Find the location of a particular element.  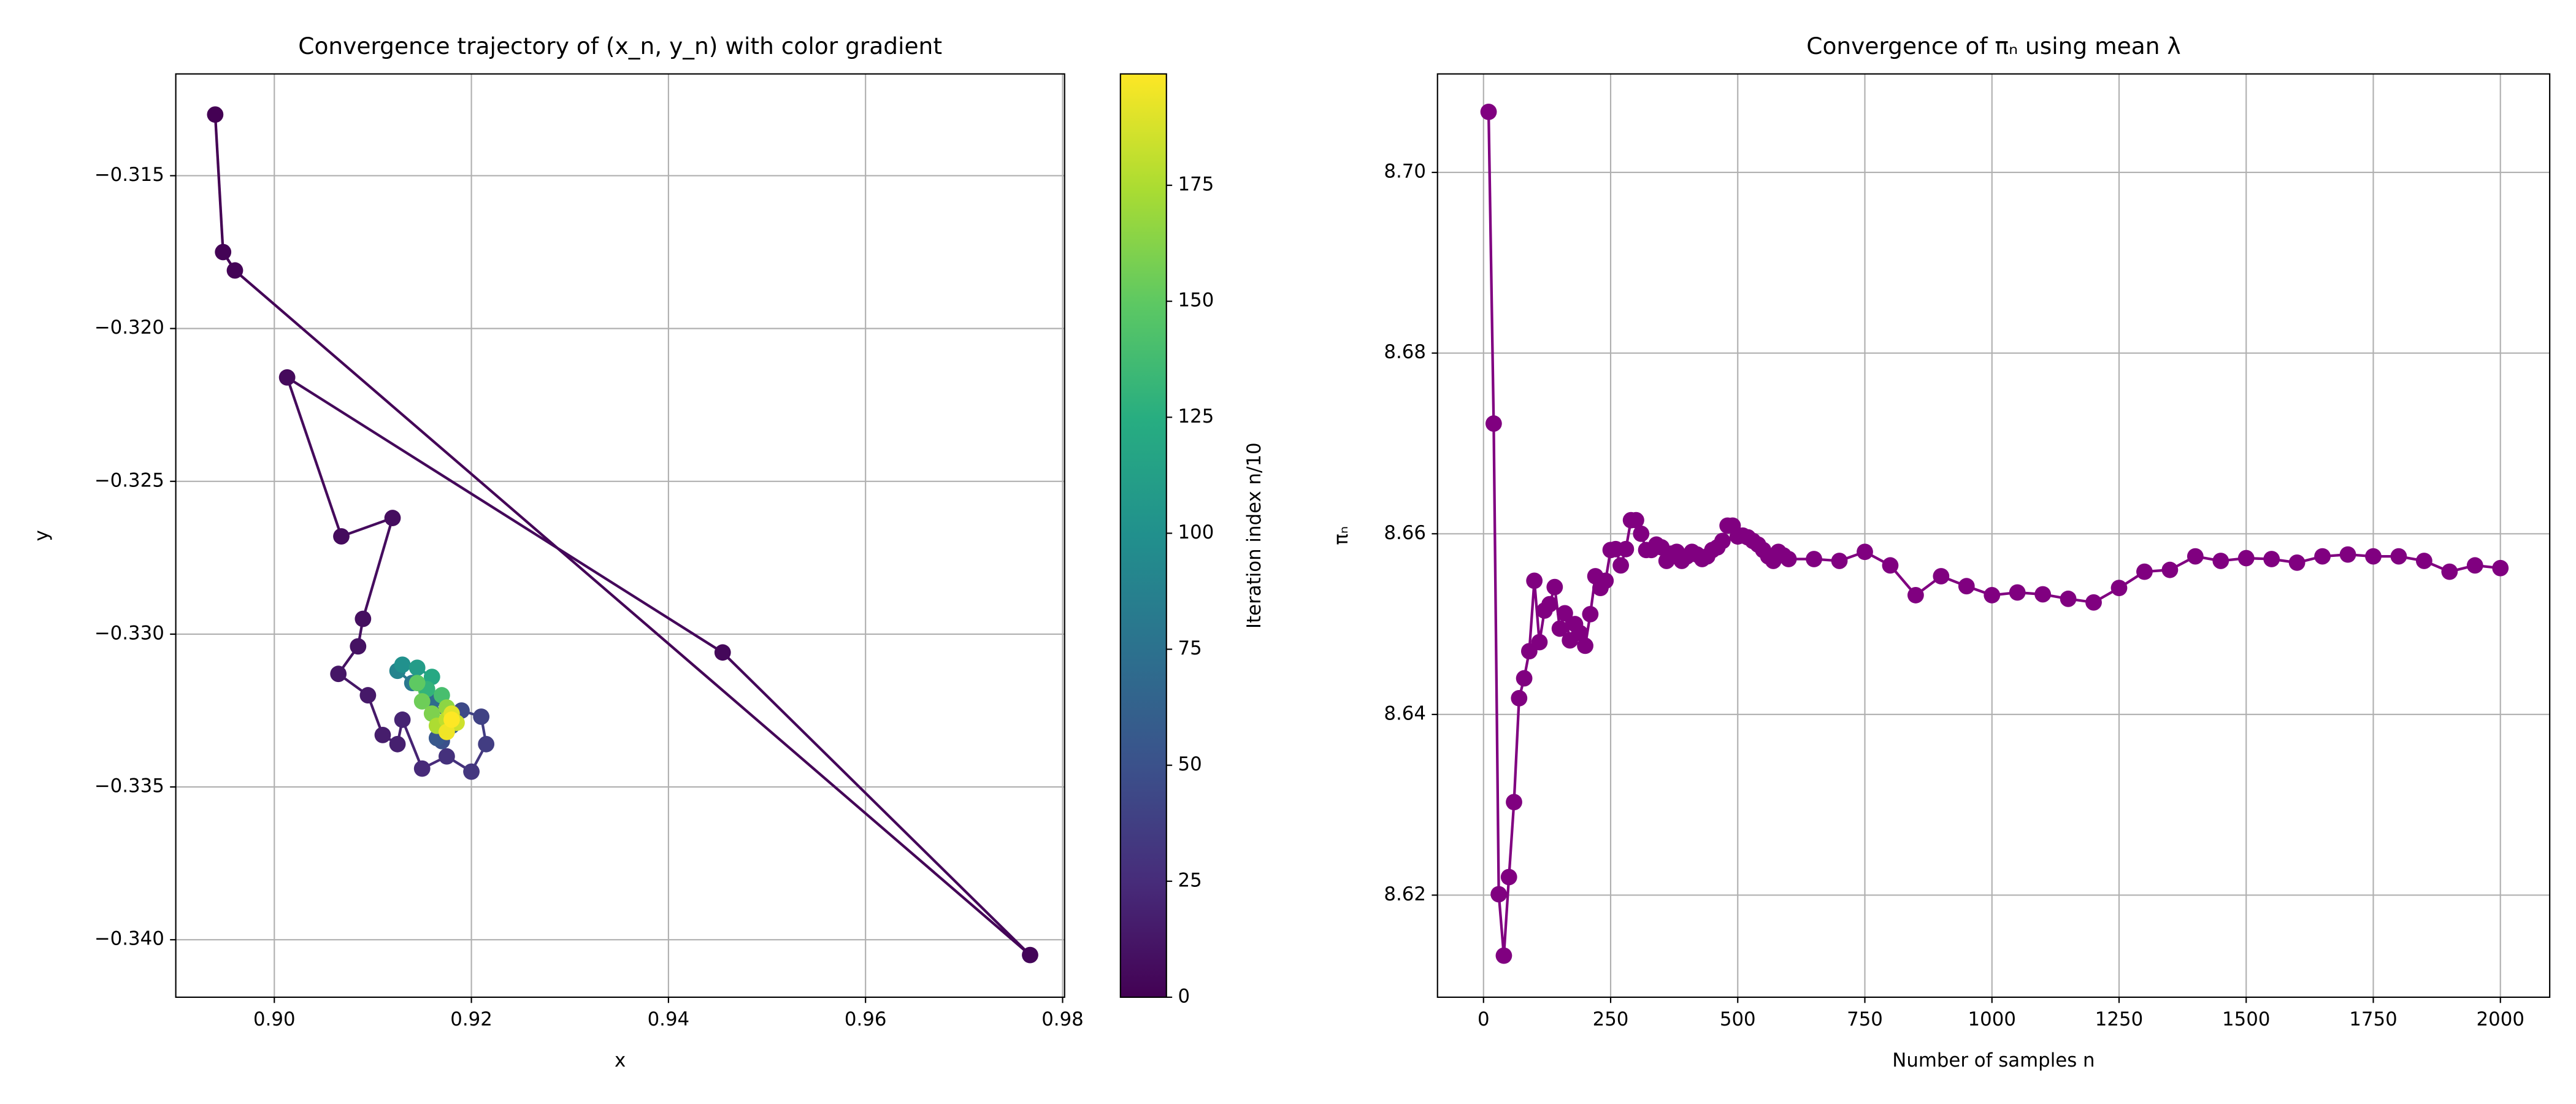

x-tick-label: 1250 is located at coordinates (2119, 1019).